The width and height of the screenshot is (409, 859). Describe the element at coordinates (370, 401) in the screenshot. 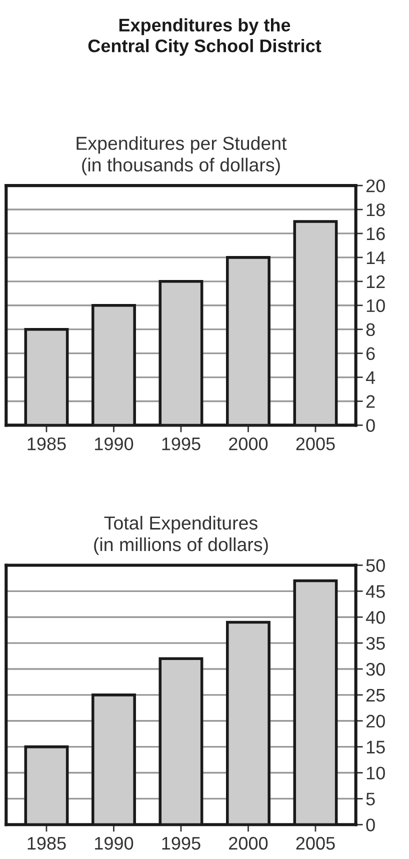

I see `y-tick-label: 2` at that location.